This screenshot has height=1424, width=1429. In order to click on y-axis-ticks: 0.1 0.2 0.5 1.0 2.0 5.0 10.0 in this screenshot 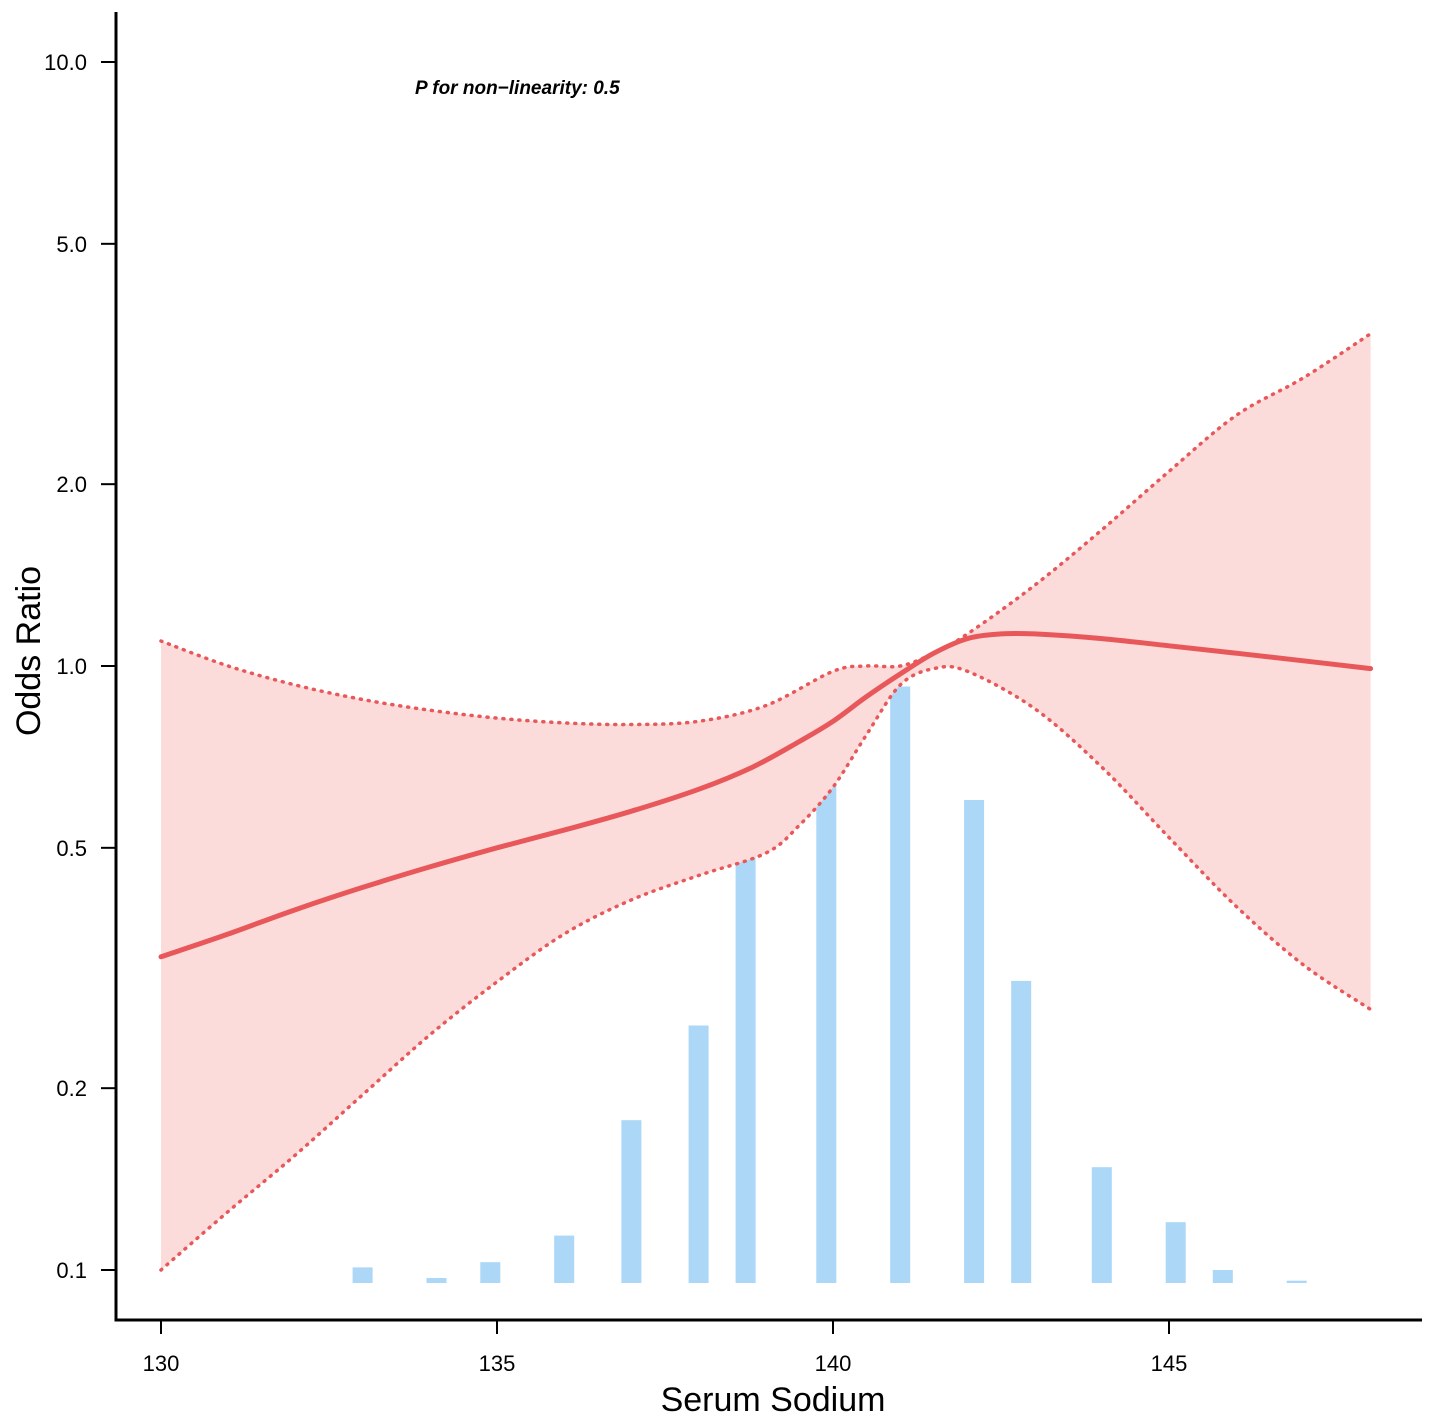, I will do `click(80, 666)`.